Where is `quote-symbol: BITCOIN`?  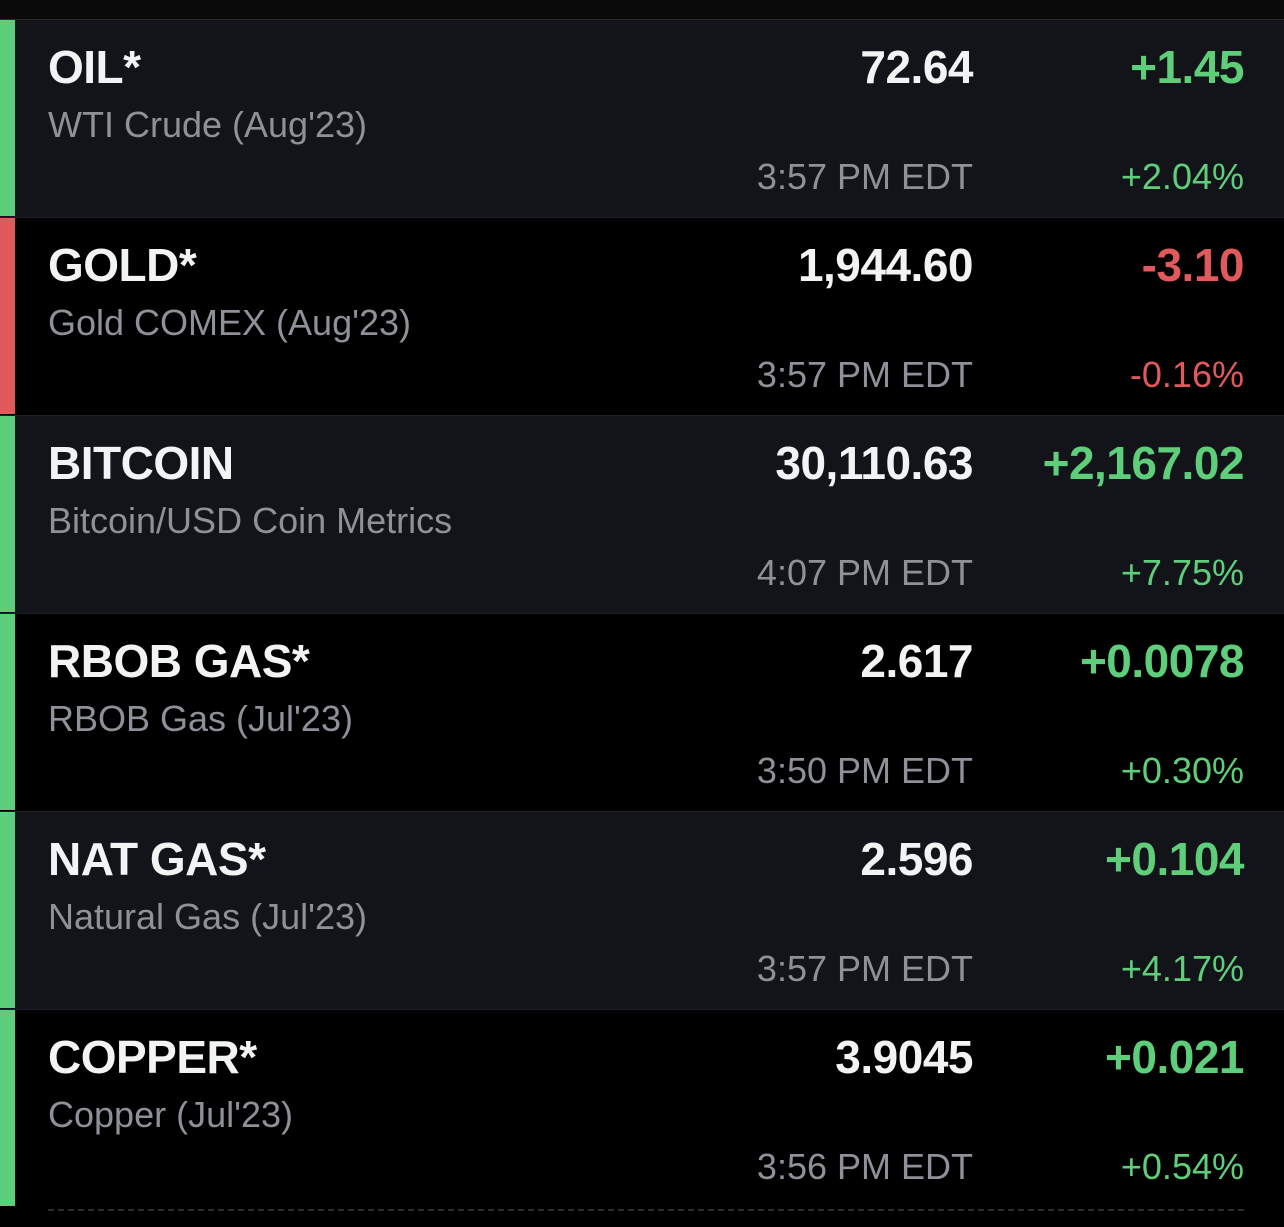
quote-symbol: BITCOIN is located at coordinates (141, 463).